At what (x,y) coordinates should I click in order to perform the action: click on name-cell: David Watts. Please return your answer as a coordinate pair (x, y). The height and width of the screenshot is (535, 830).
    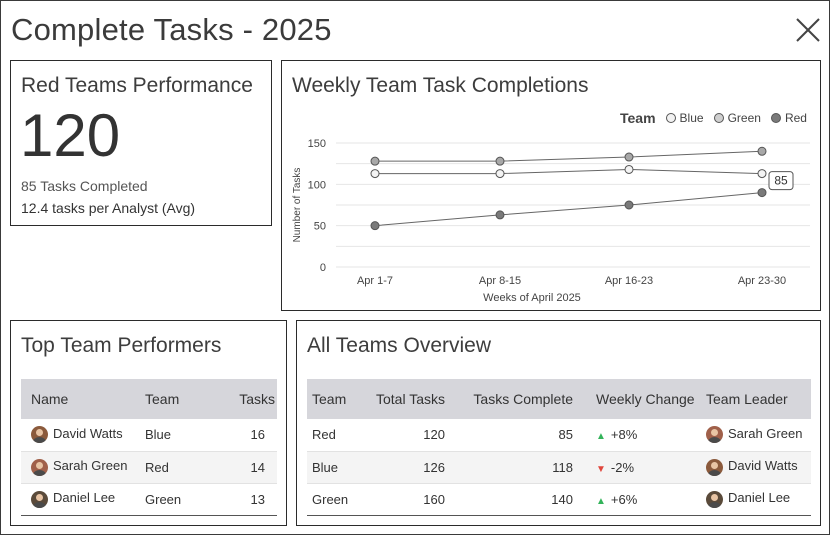
    Looking at the image, I should click on (83, 435).